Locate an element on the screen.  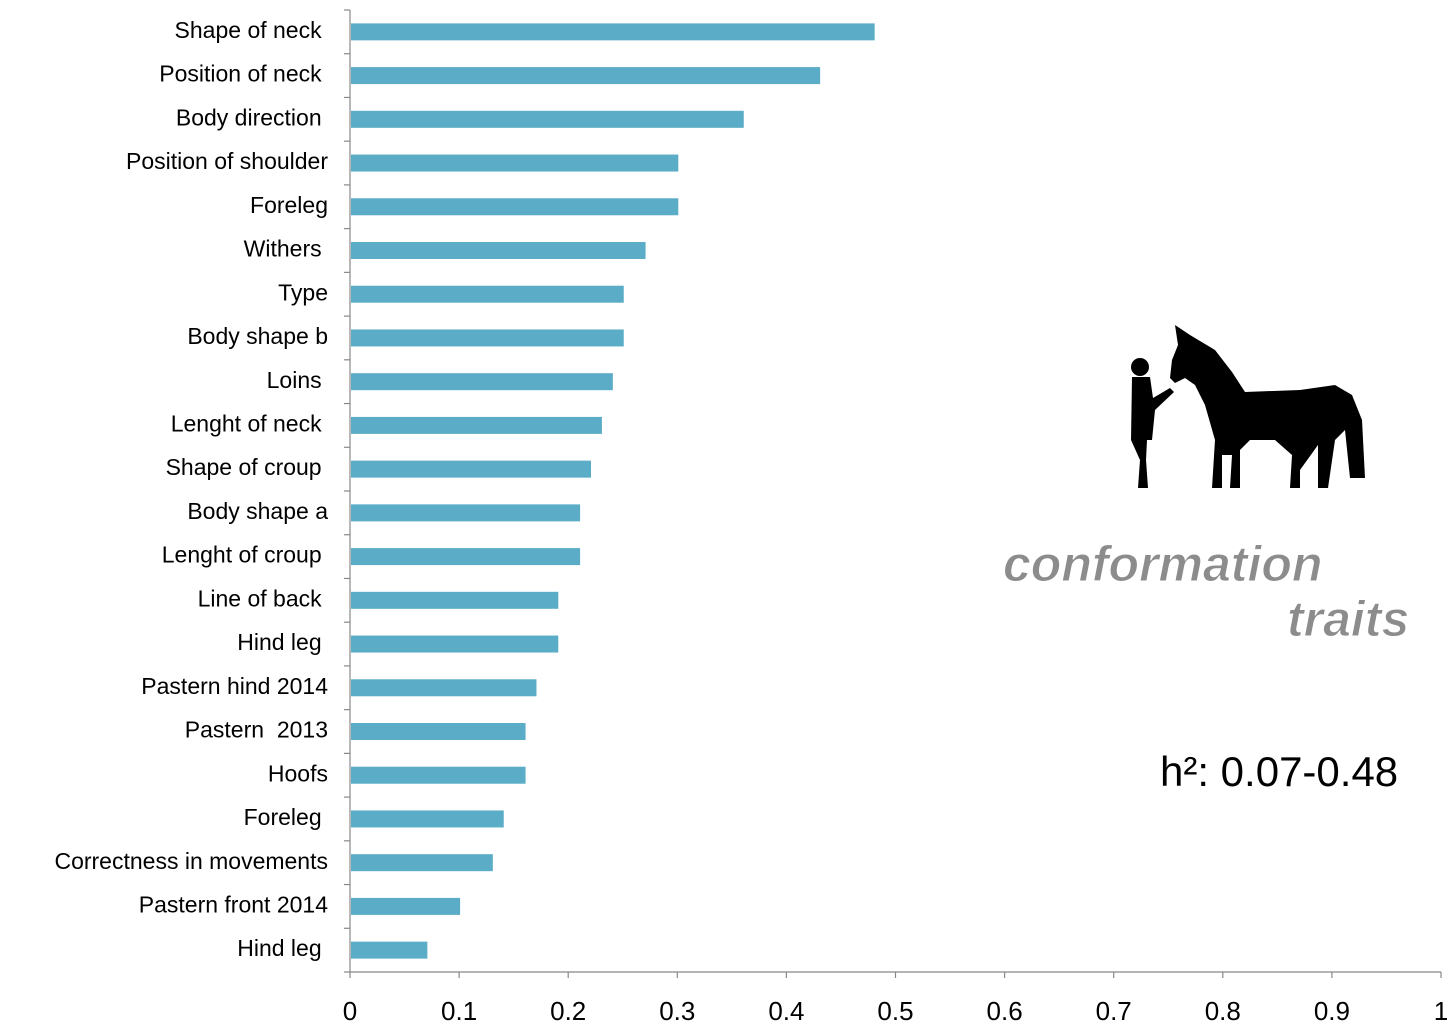
y-tick-label: Body direction is located at coordinates (252, 117).